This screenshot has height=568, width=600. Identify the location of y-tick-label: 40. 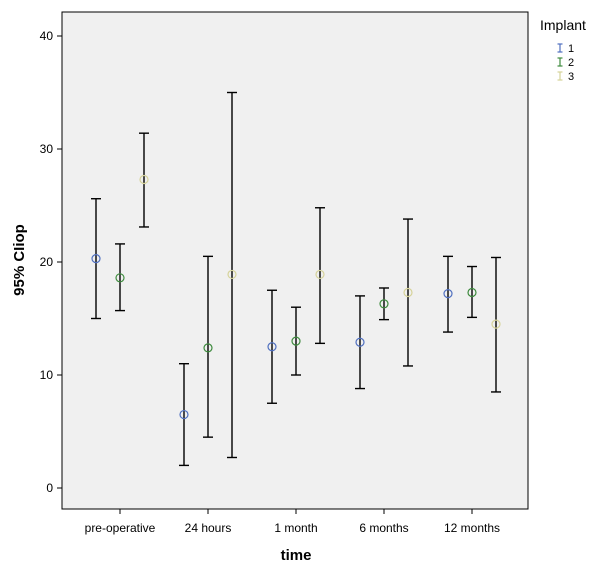
(47, 36).